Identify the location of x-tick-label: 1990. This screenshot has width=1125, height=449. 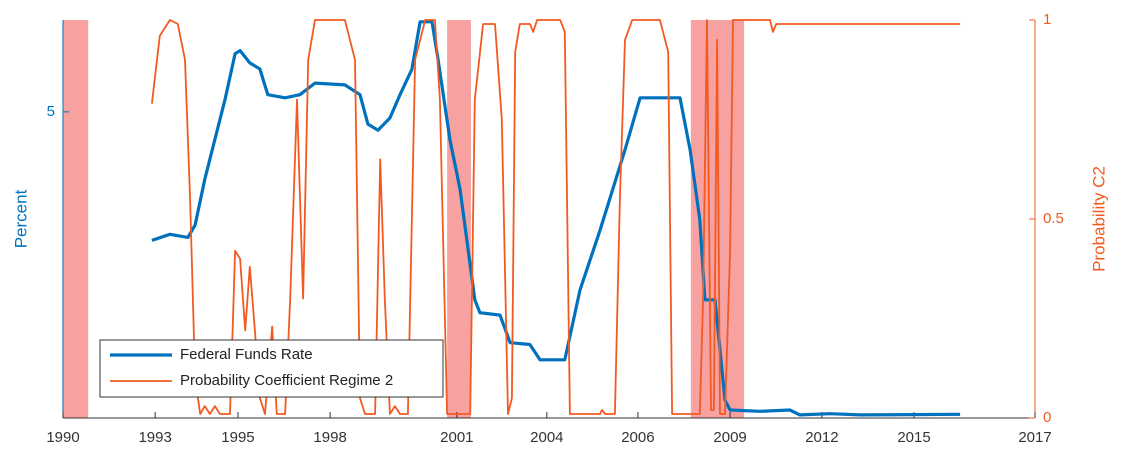
(62, 437).